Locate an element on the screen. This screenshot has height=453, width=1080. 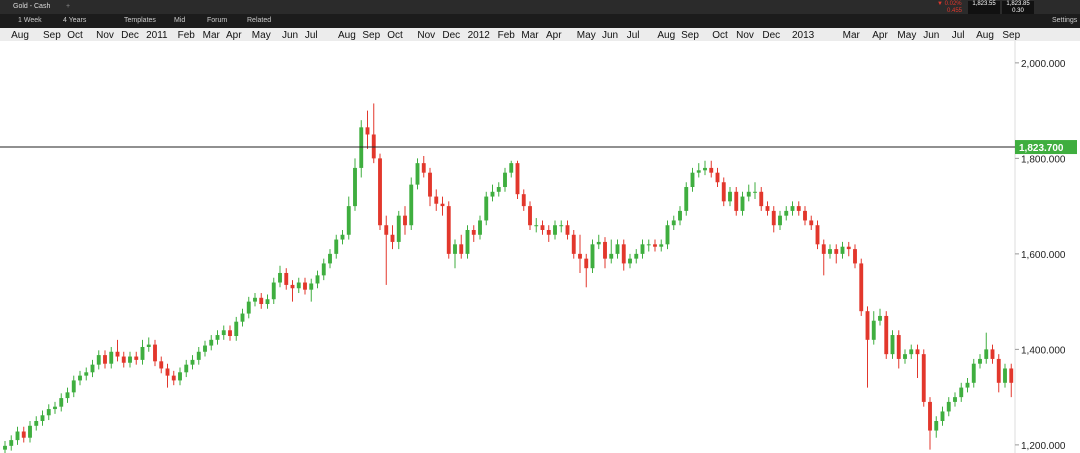
x-tick-label: 2012 is located at coordinates (479, 35).